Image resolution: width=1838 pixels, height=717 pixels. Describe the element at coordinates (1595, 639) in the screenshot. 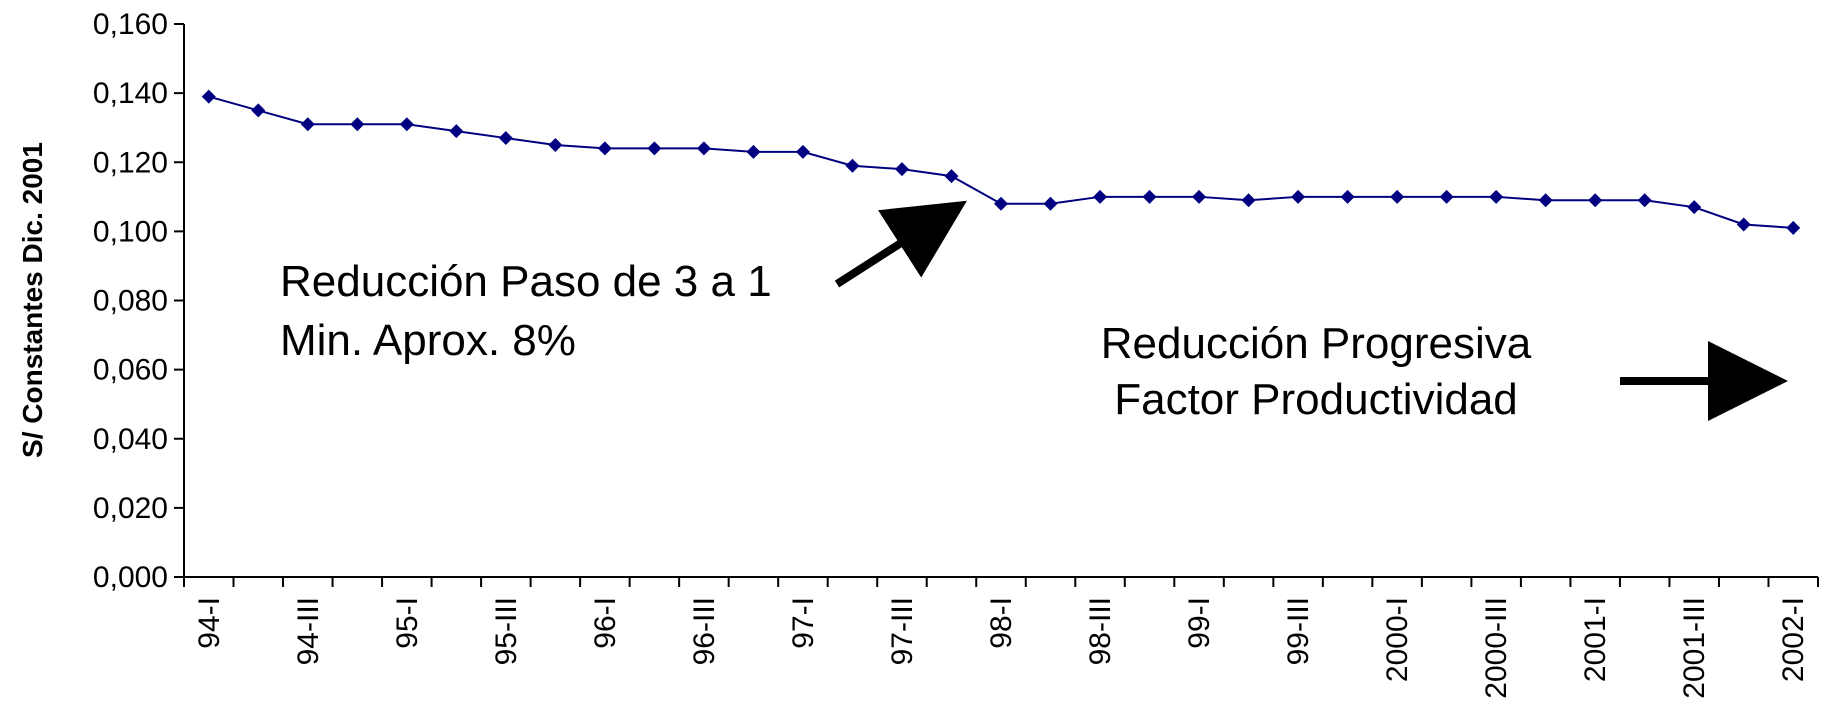

I see `x-tick-label: 2001-I` at that location.